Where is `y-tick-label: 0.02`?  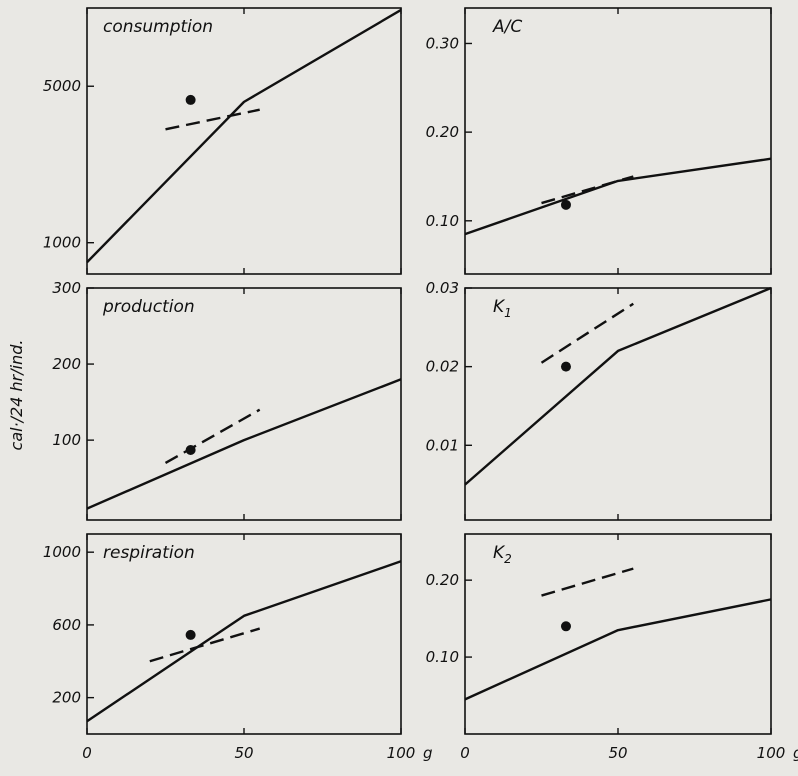 y-tick-label: 0.02 is located at coordinates (442, 367).